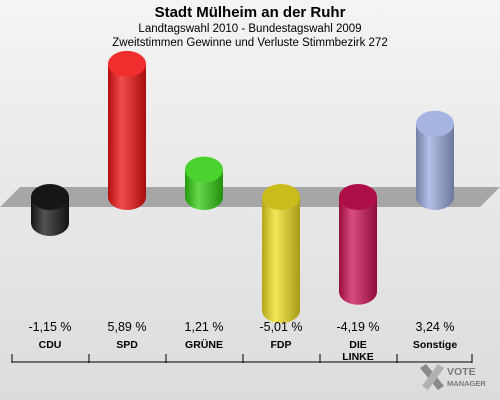 This screenshot has width=500, height=400. What do you see at coordinates (50, 345) in the screenshot?
I see `category-label: CDU` at bounding box center [50, 345].